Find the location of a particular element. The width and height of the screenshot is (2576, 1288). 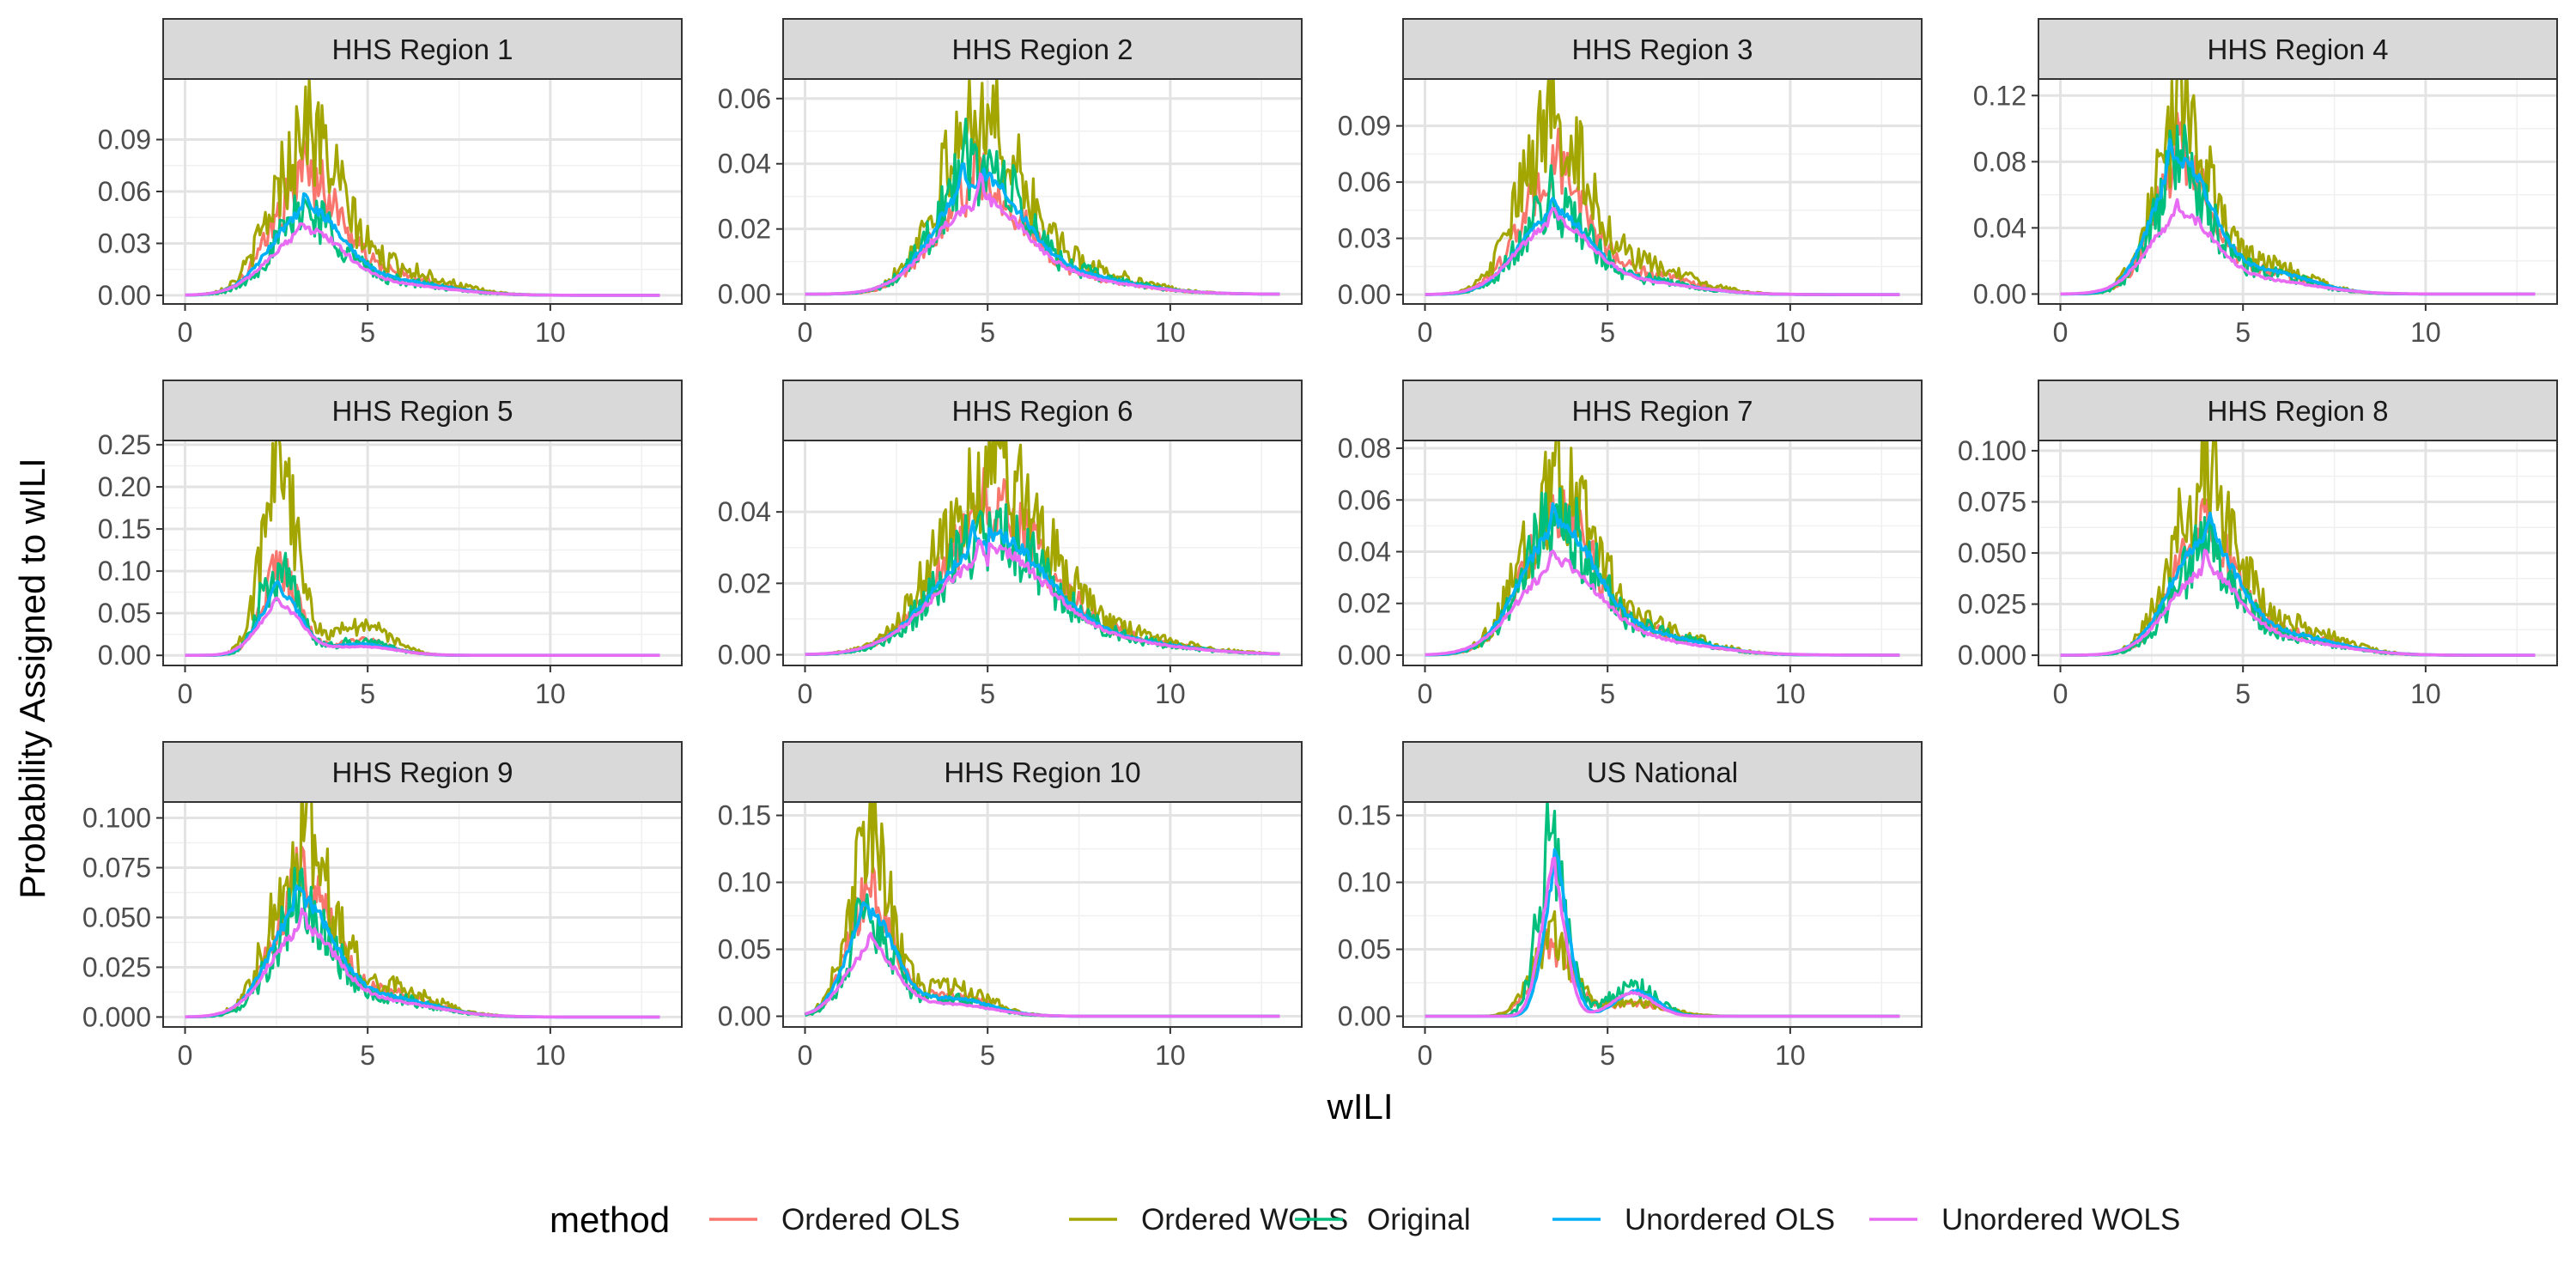

legend-label: Unordered WOLS is located at coordinates (2060, 1219).